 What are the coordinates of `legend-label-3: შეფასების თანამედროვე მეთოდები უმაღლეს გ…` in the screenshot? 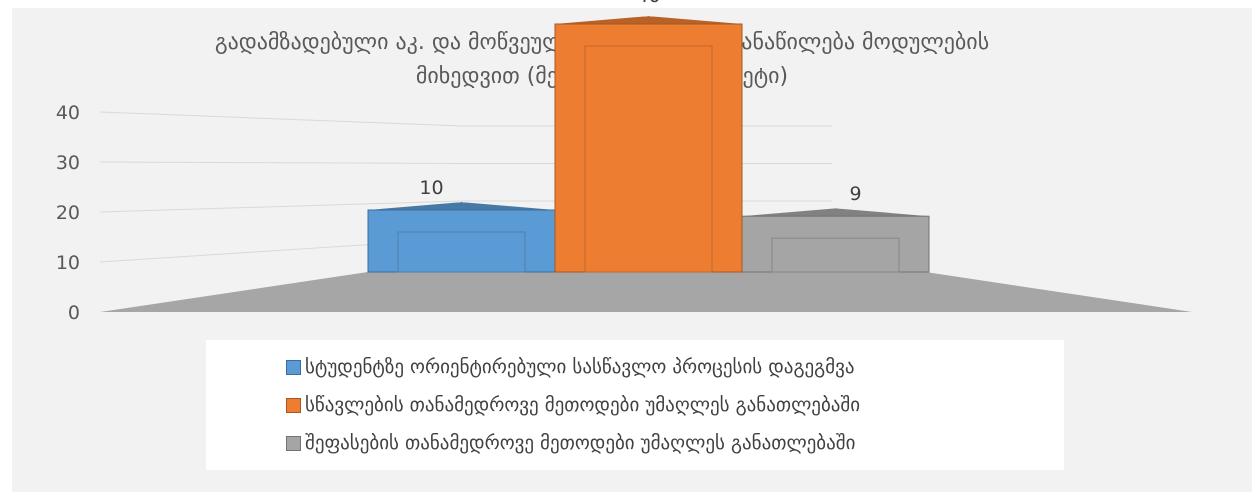 It's located at (580, 443).